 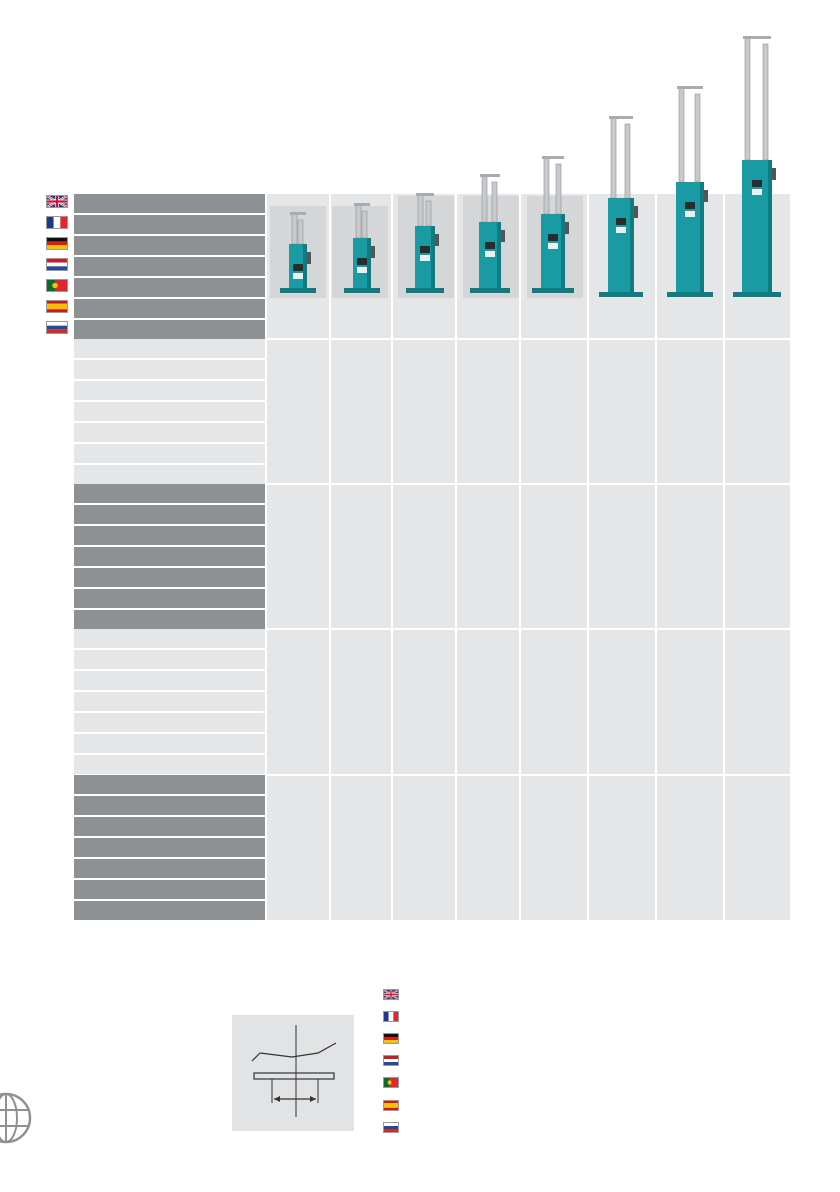 I want to click on legend-germany-flag-icon, so click(x=391, y=1038).